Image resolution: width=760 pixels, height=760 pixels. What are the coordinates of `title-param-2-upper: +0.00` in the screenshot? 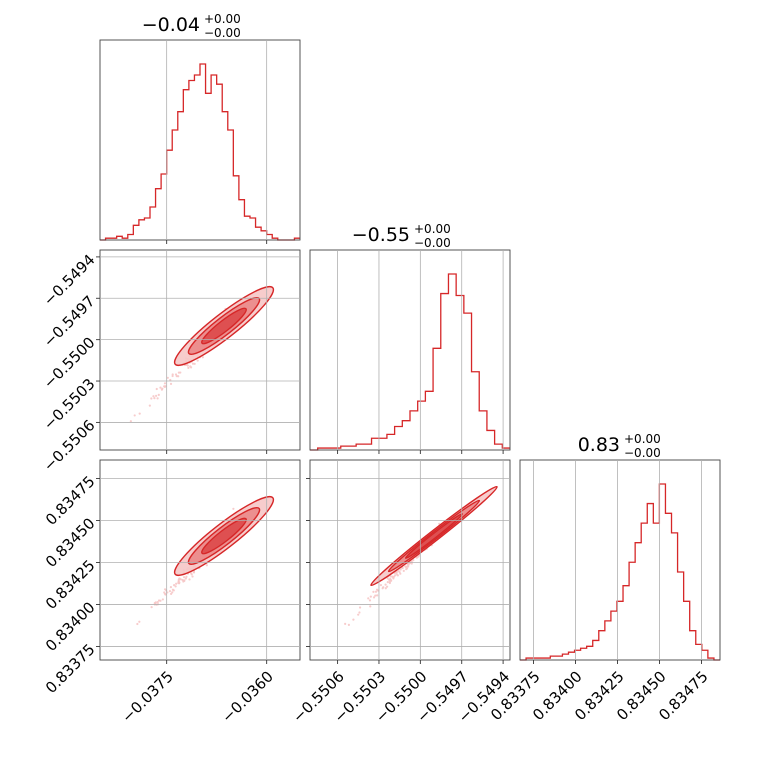 It's located at (642, 439).